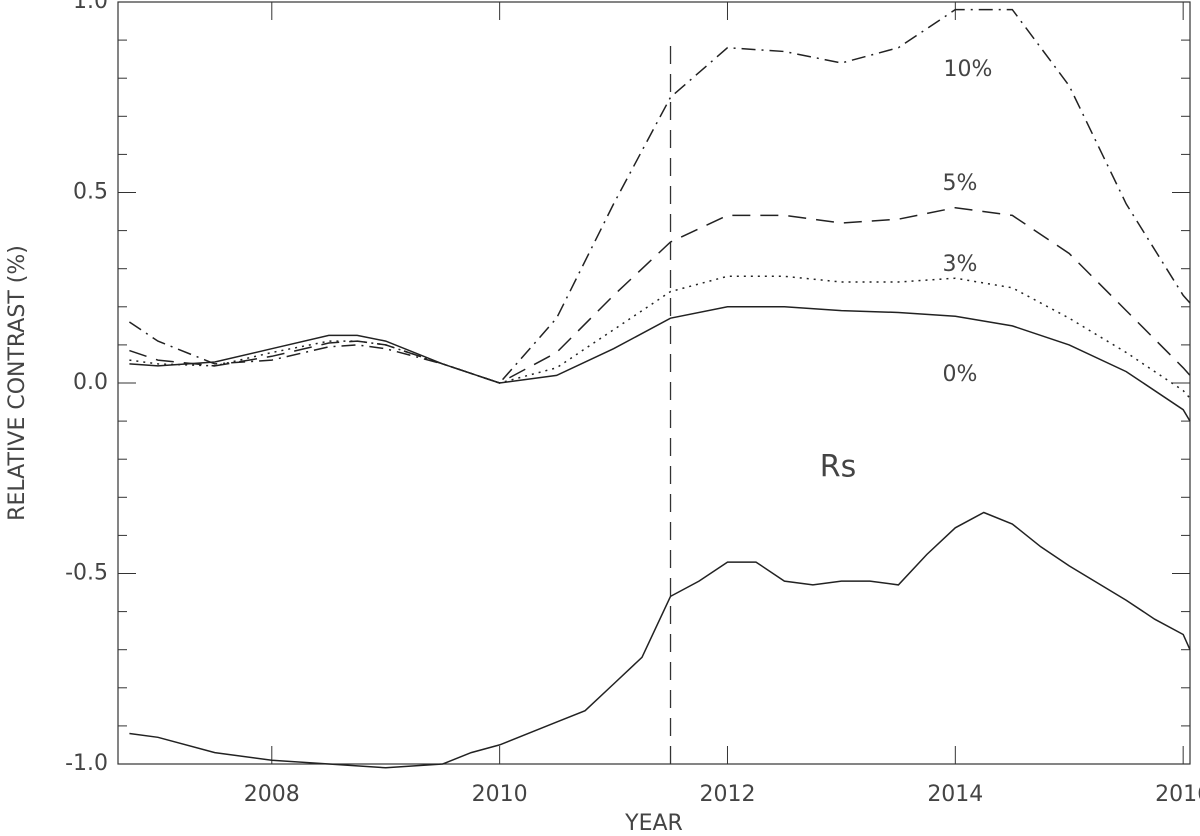 The image size is (1200, 836). What do you see at coordinates (838, 467) in the screenshot?
I see `series-label: Rs` at bounding box center [838, 467].